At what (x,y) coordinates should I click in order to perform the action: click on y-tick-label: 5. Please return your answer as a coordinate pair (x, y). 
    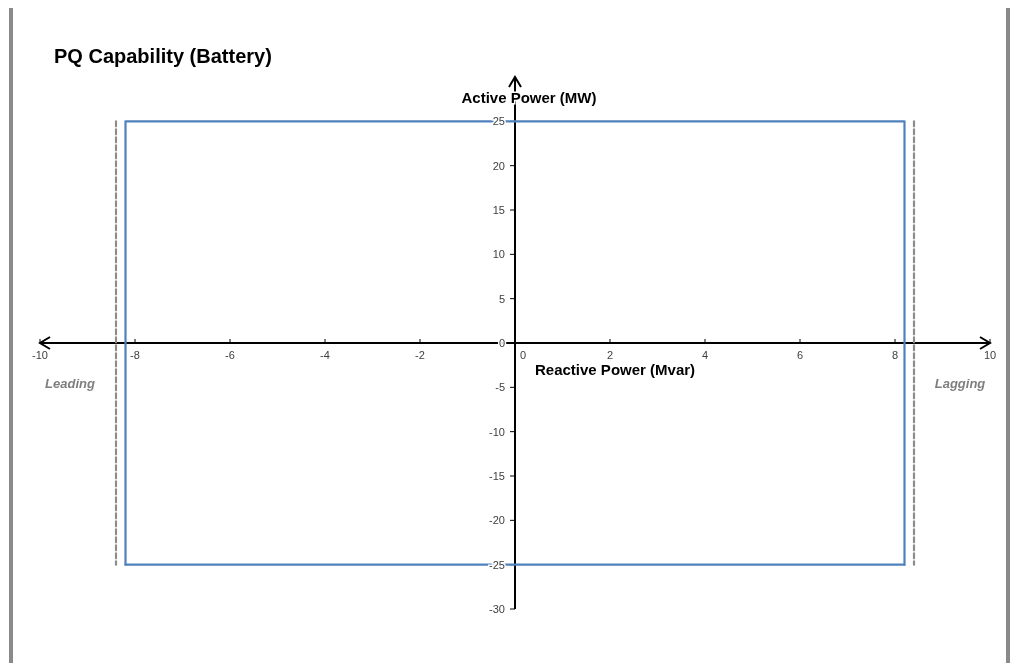
    Looking at the image, I should click on (501, 298).